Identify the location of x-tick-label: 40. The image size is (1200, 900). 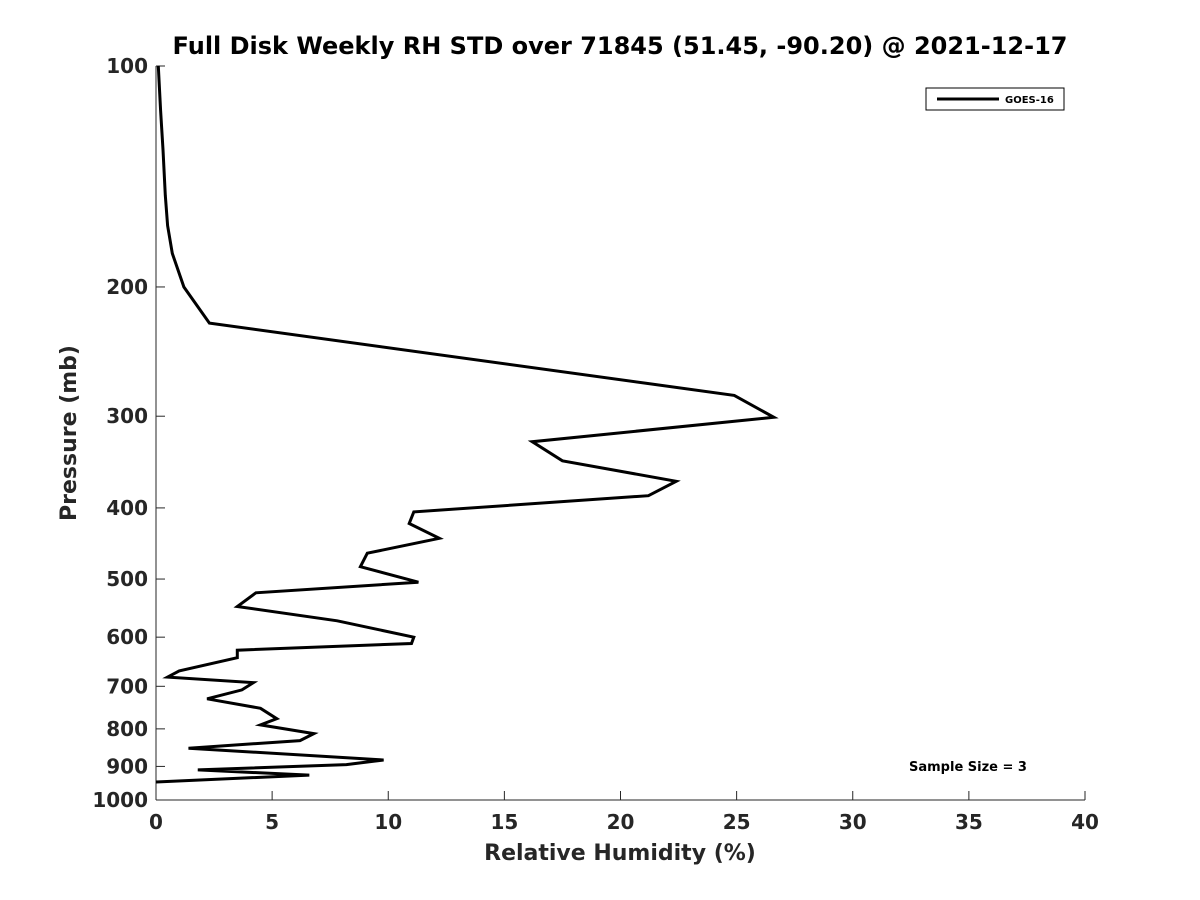
(1085, 822).